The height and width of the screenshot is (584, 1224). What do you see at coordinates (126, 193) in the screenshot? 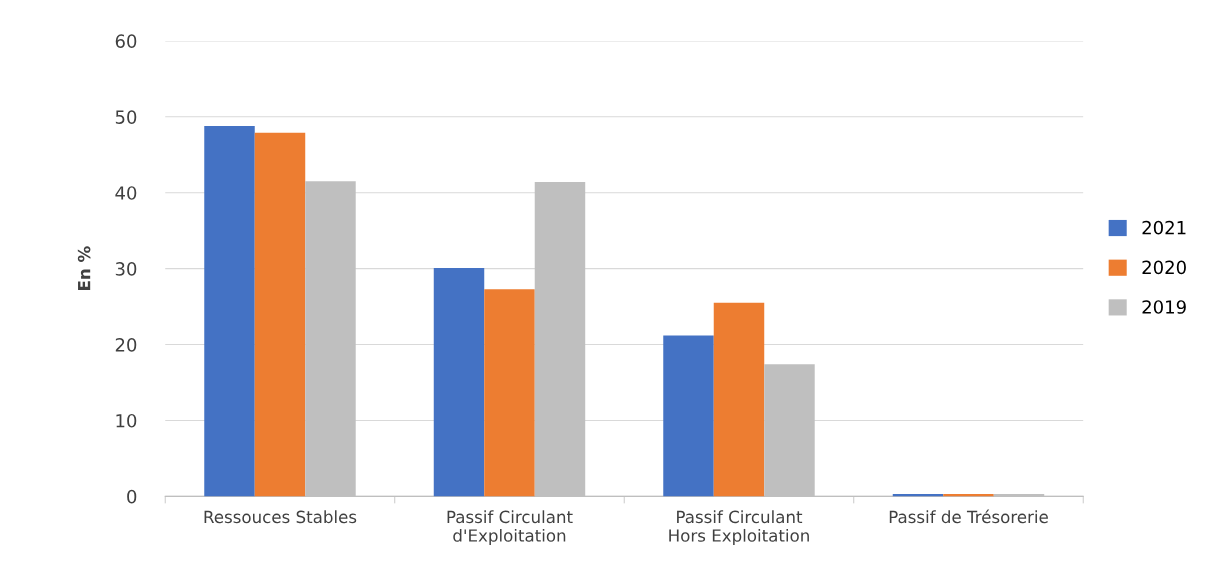
I see `y-tick-label: 40` at bounding box center [126, 193].